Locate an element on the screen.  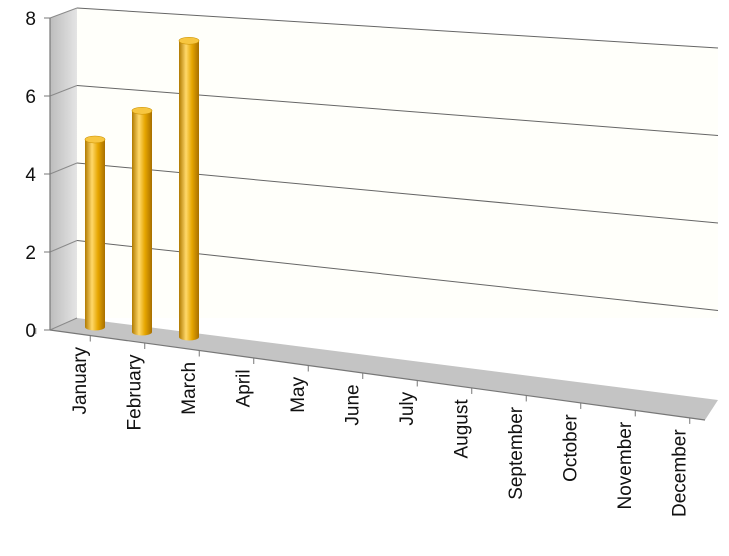
x-category-label: January is located at coordinates (80, 380).